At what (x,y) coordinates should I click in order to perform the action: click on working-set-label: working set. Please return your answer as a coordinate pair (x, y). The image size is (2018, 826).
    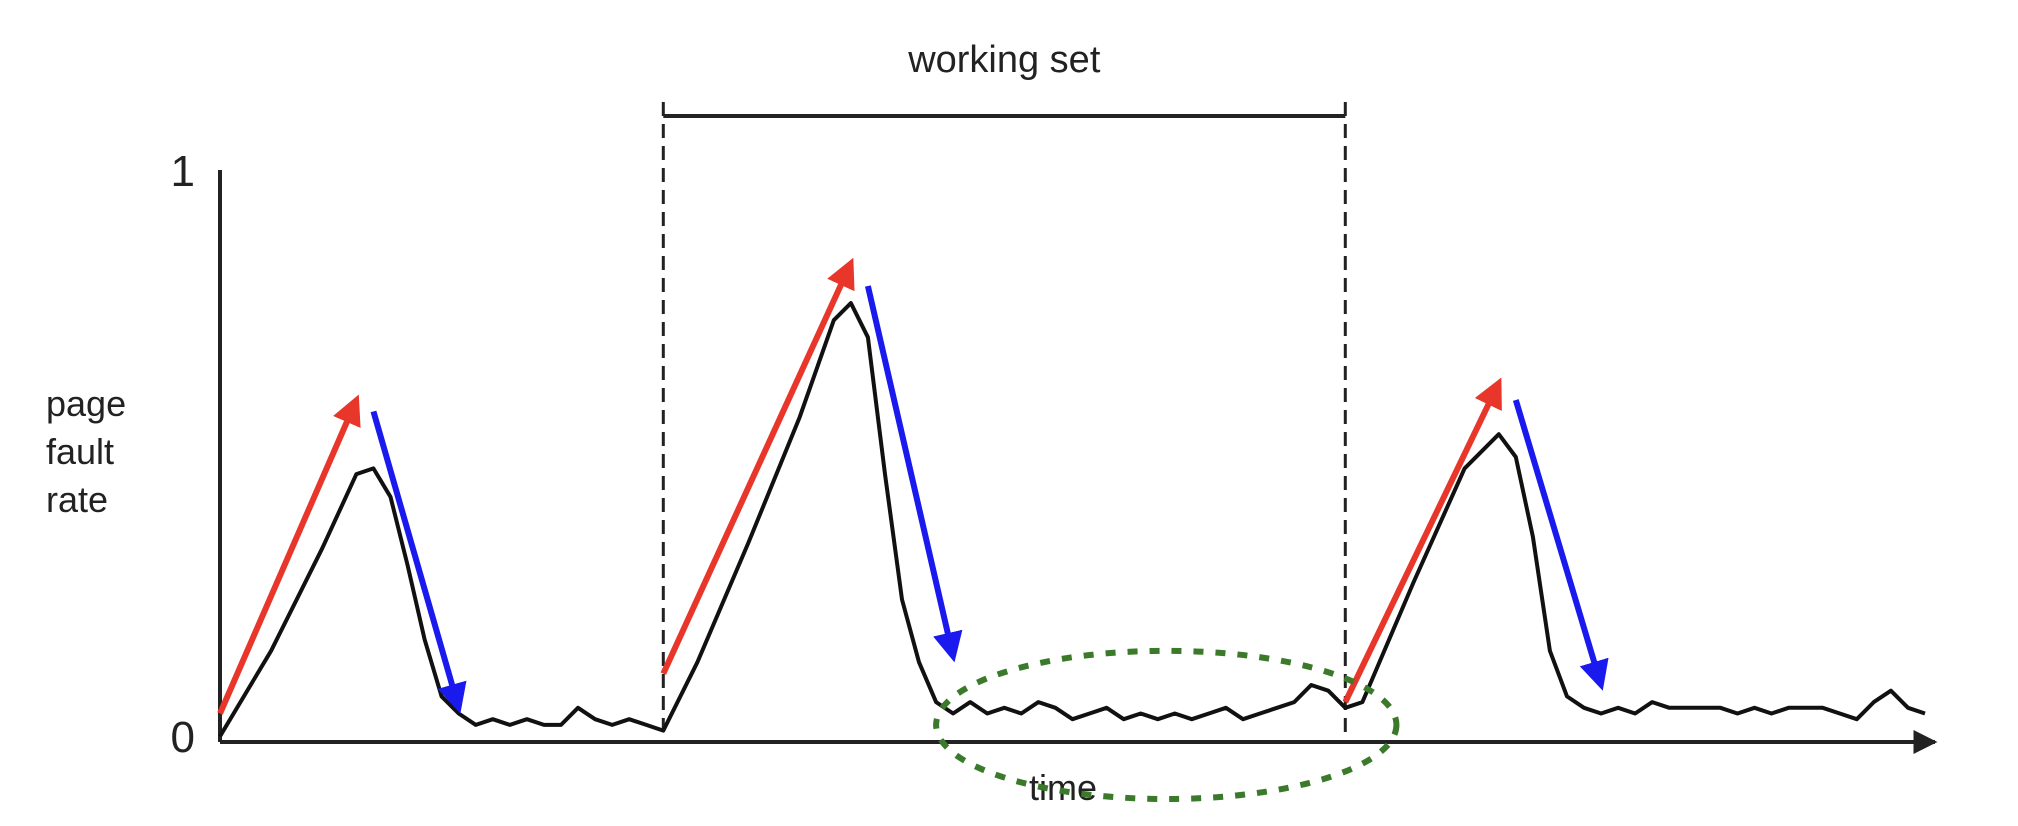
    Looking at the image, I should click on (1004, 60).